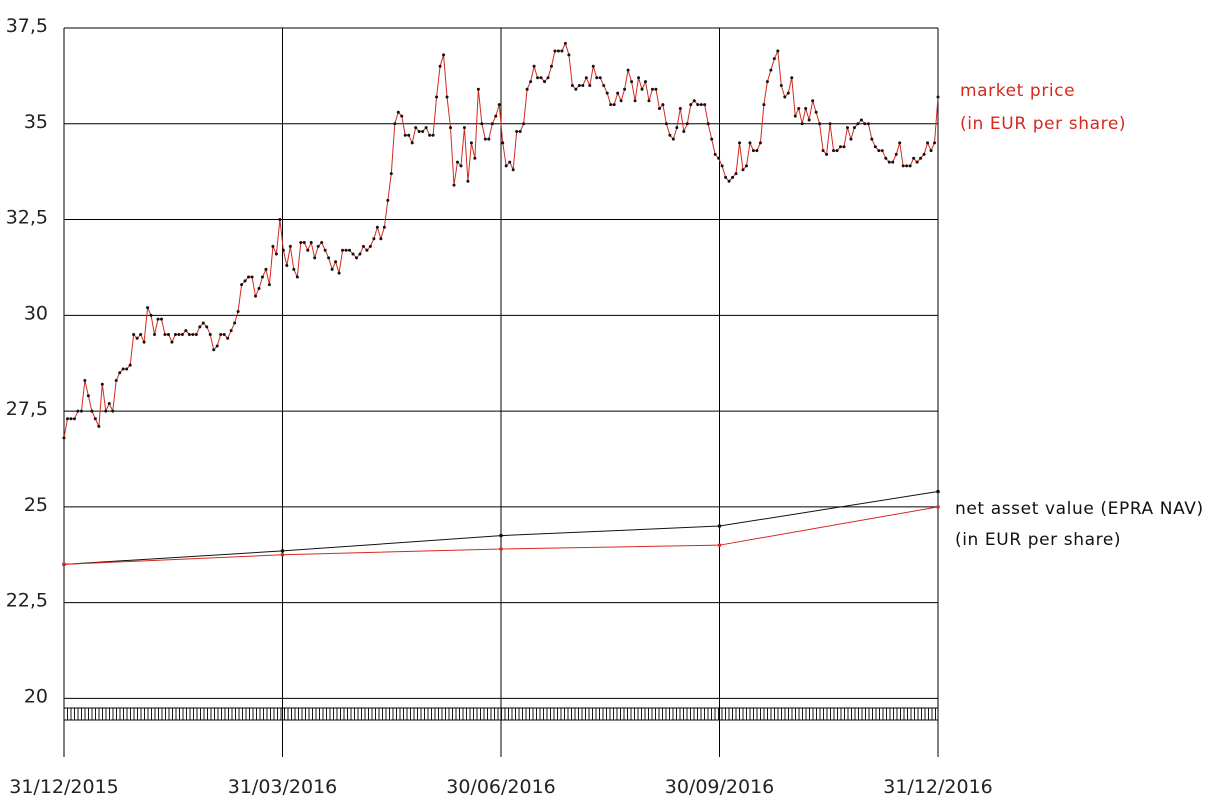 The image size is (1225, 801). What do you see at coordinates (500, 714) in the screenshot?
I see `baseline-ticks` at bounding box center [500, 714].